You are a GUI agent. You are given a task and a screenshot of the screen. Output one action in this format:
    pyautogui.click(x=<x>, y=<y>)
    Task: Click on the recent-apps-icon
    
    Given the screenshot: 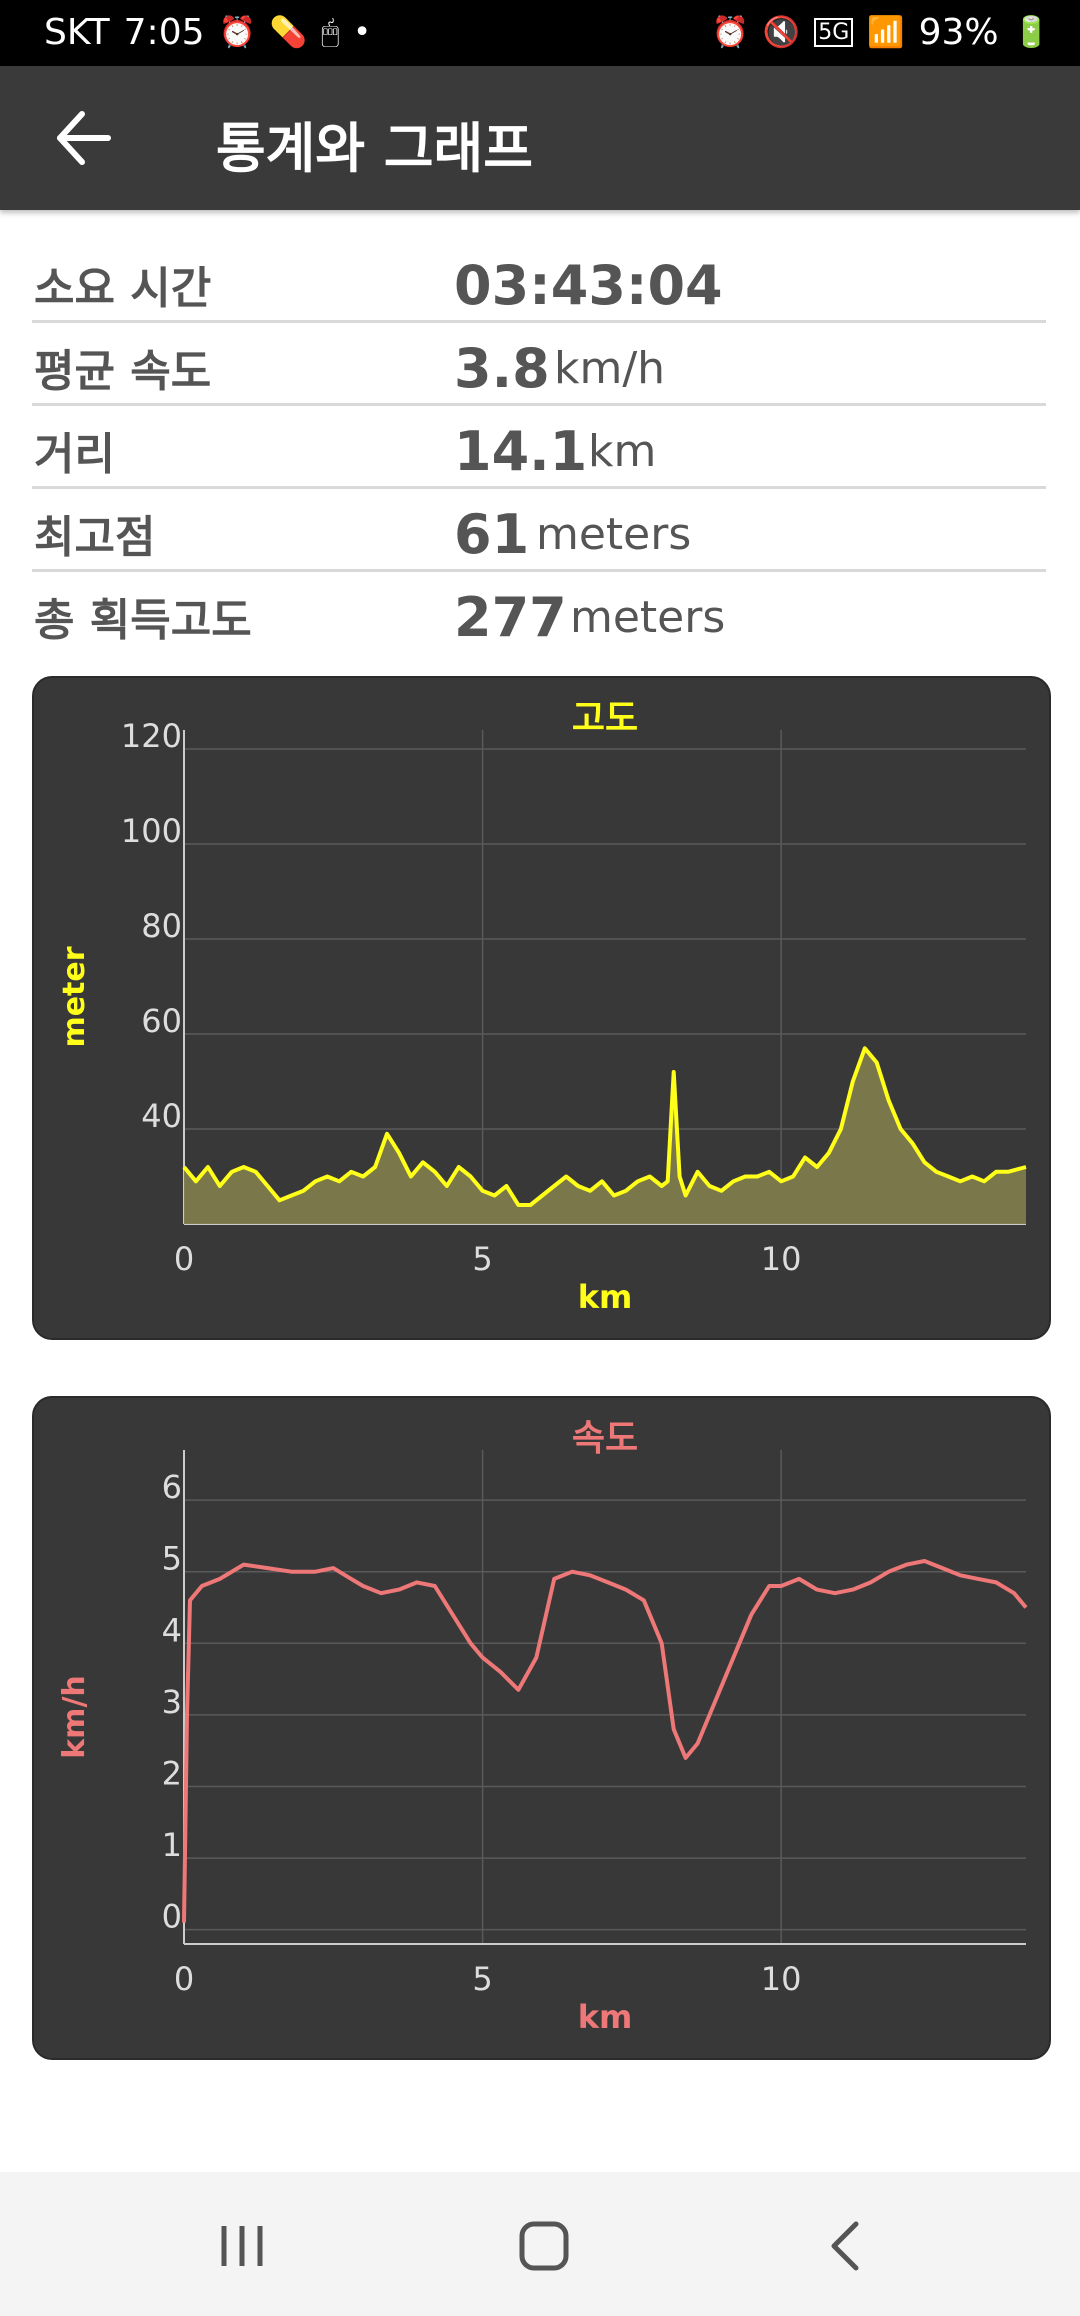 What is the action you would take?
    pyautogui.click(x=242, y=2246)
    